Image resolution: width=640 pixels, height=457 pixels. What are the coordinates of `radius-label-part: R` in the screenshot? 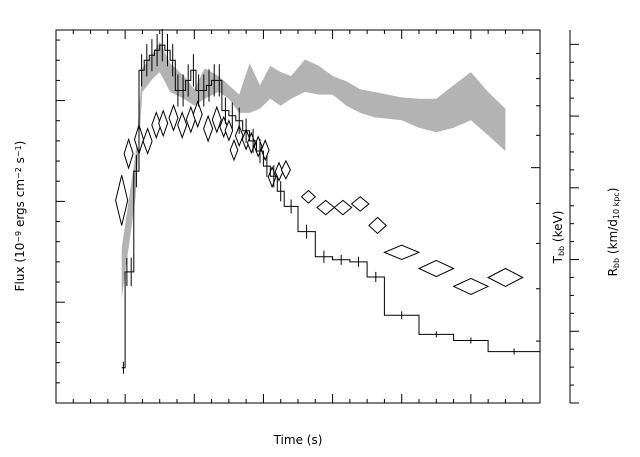 It's located at (613, 272).